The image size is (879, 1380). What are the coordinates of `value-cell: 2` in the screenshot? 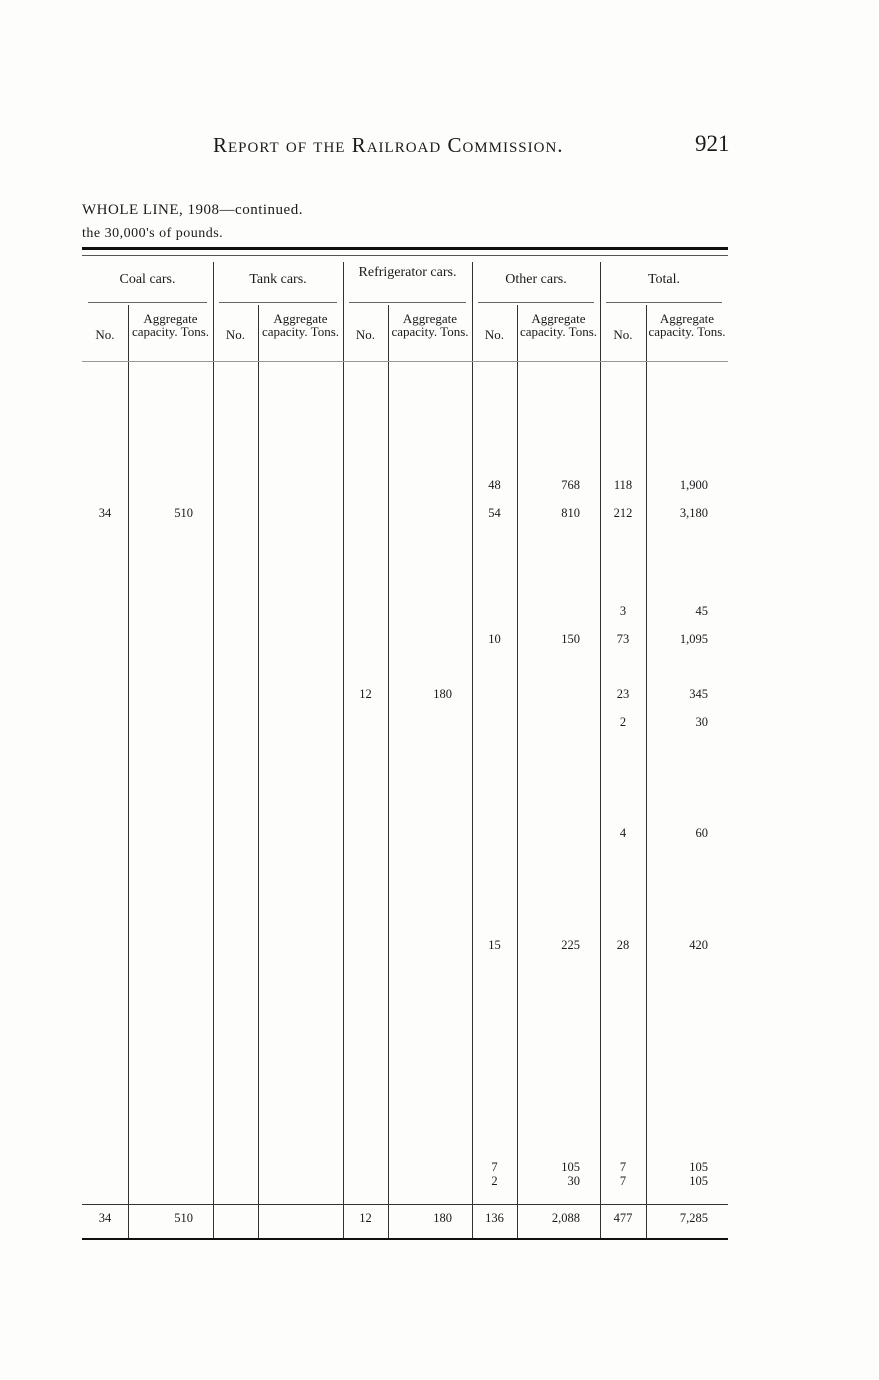 It's located at (494, 1181).